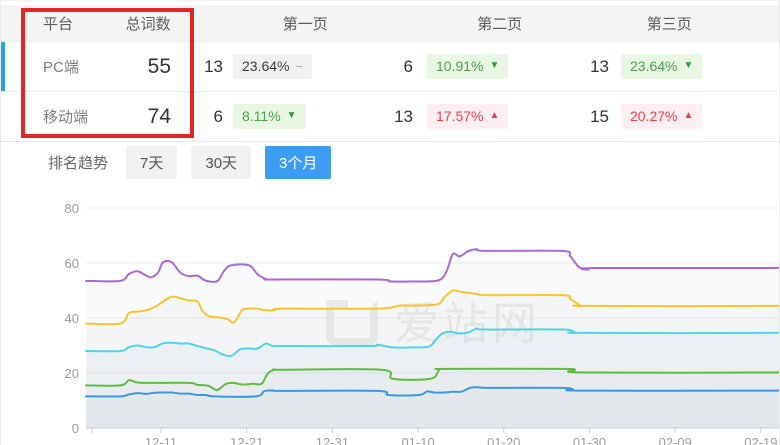  I want to click on page2-change-badge: 10.91% ▼, so click(468, 66).